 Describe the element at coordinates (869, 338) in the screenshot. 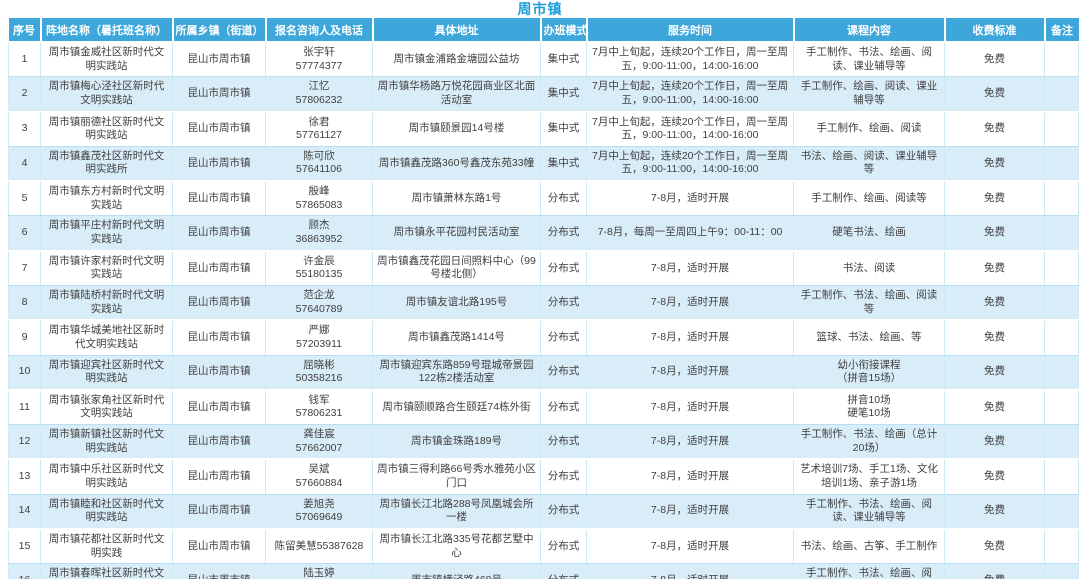

I see `courses-cell: 篮球、书法、绘画、等` at that location.